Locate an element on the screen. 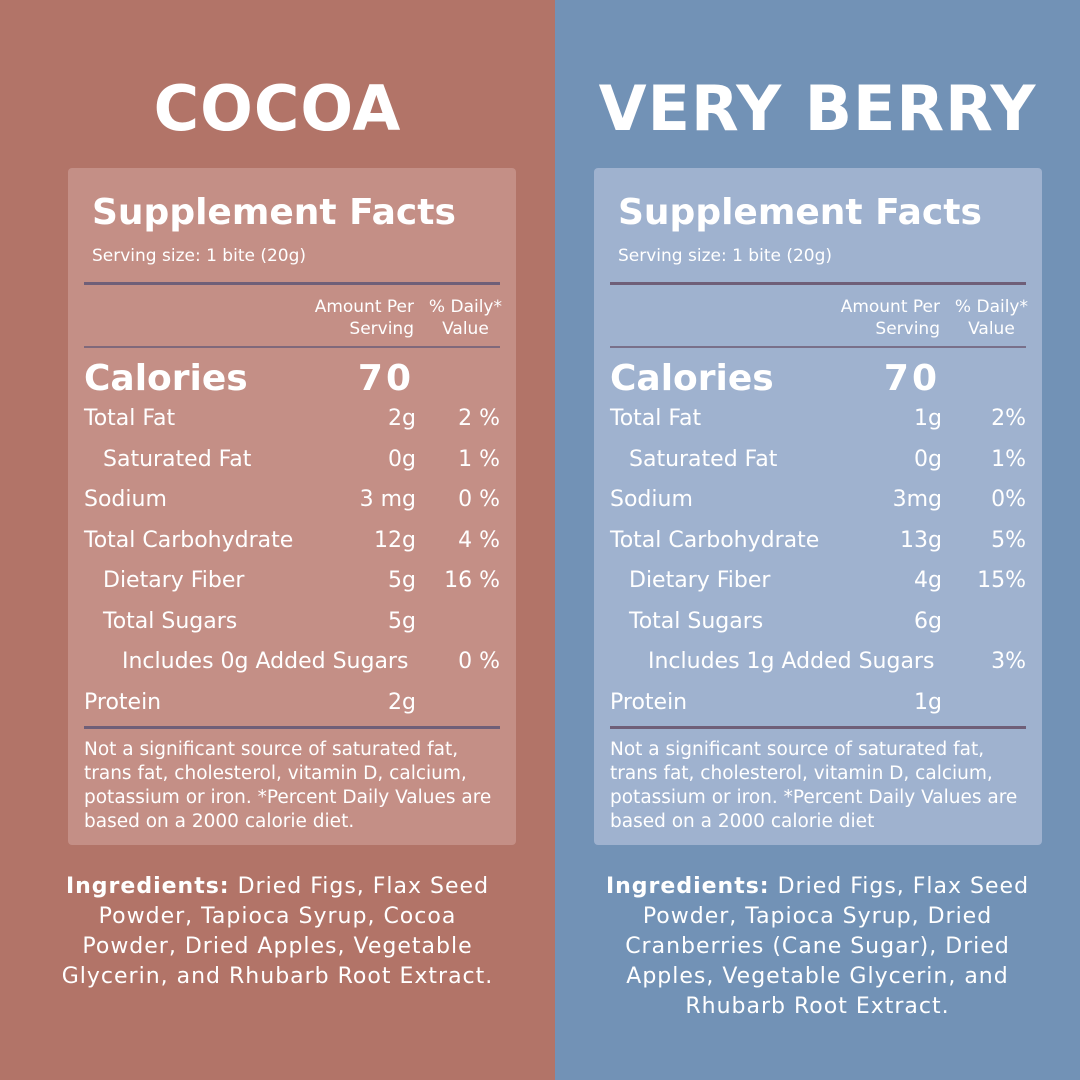 The height and width of the screenshot is (1080, 1080). nutrient-row: Saturated Fat 0g 1% is located at coordinates (818, 465).